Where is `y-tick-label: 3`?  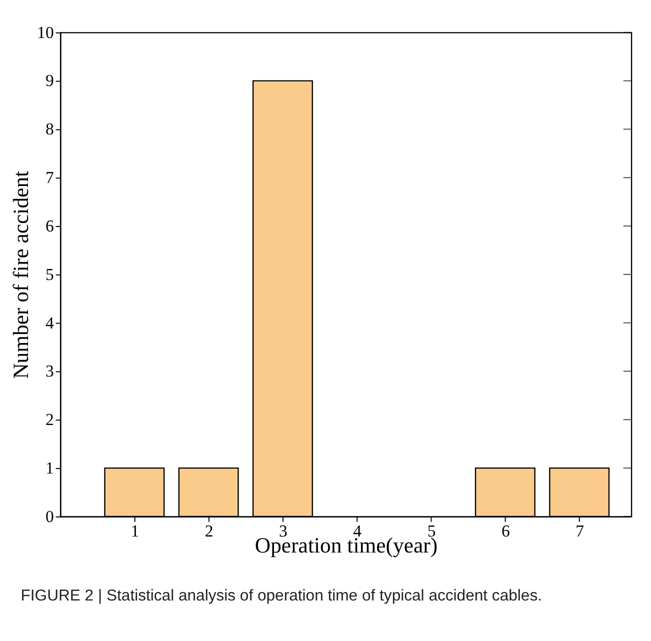 y-tick-label: 3 is located at coordinates (49, 371).